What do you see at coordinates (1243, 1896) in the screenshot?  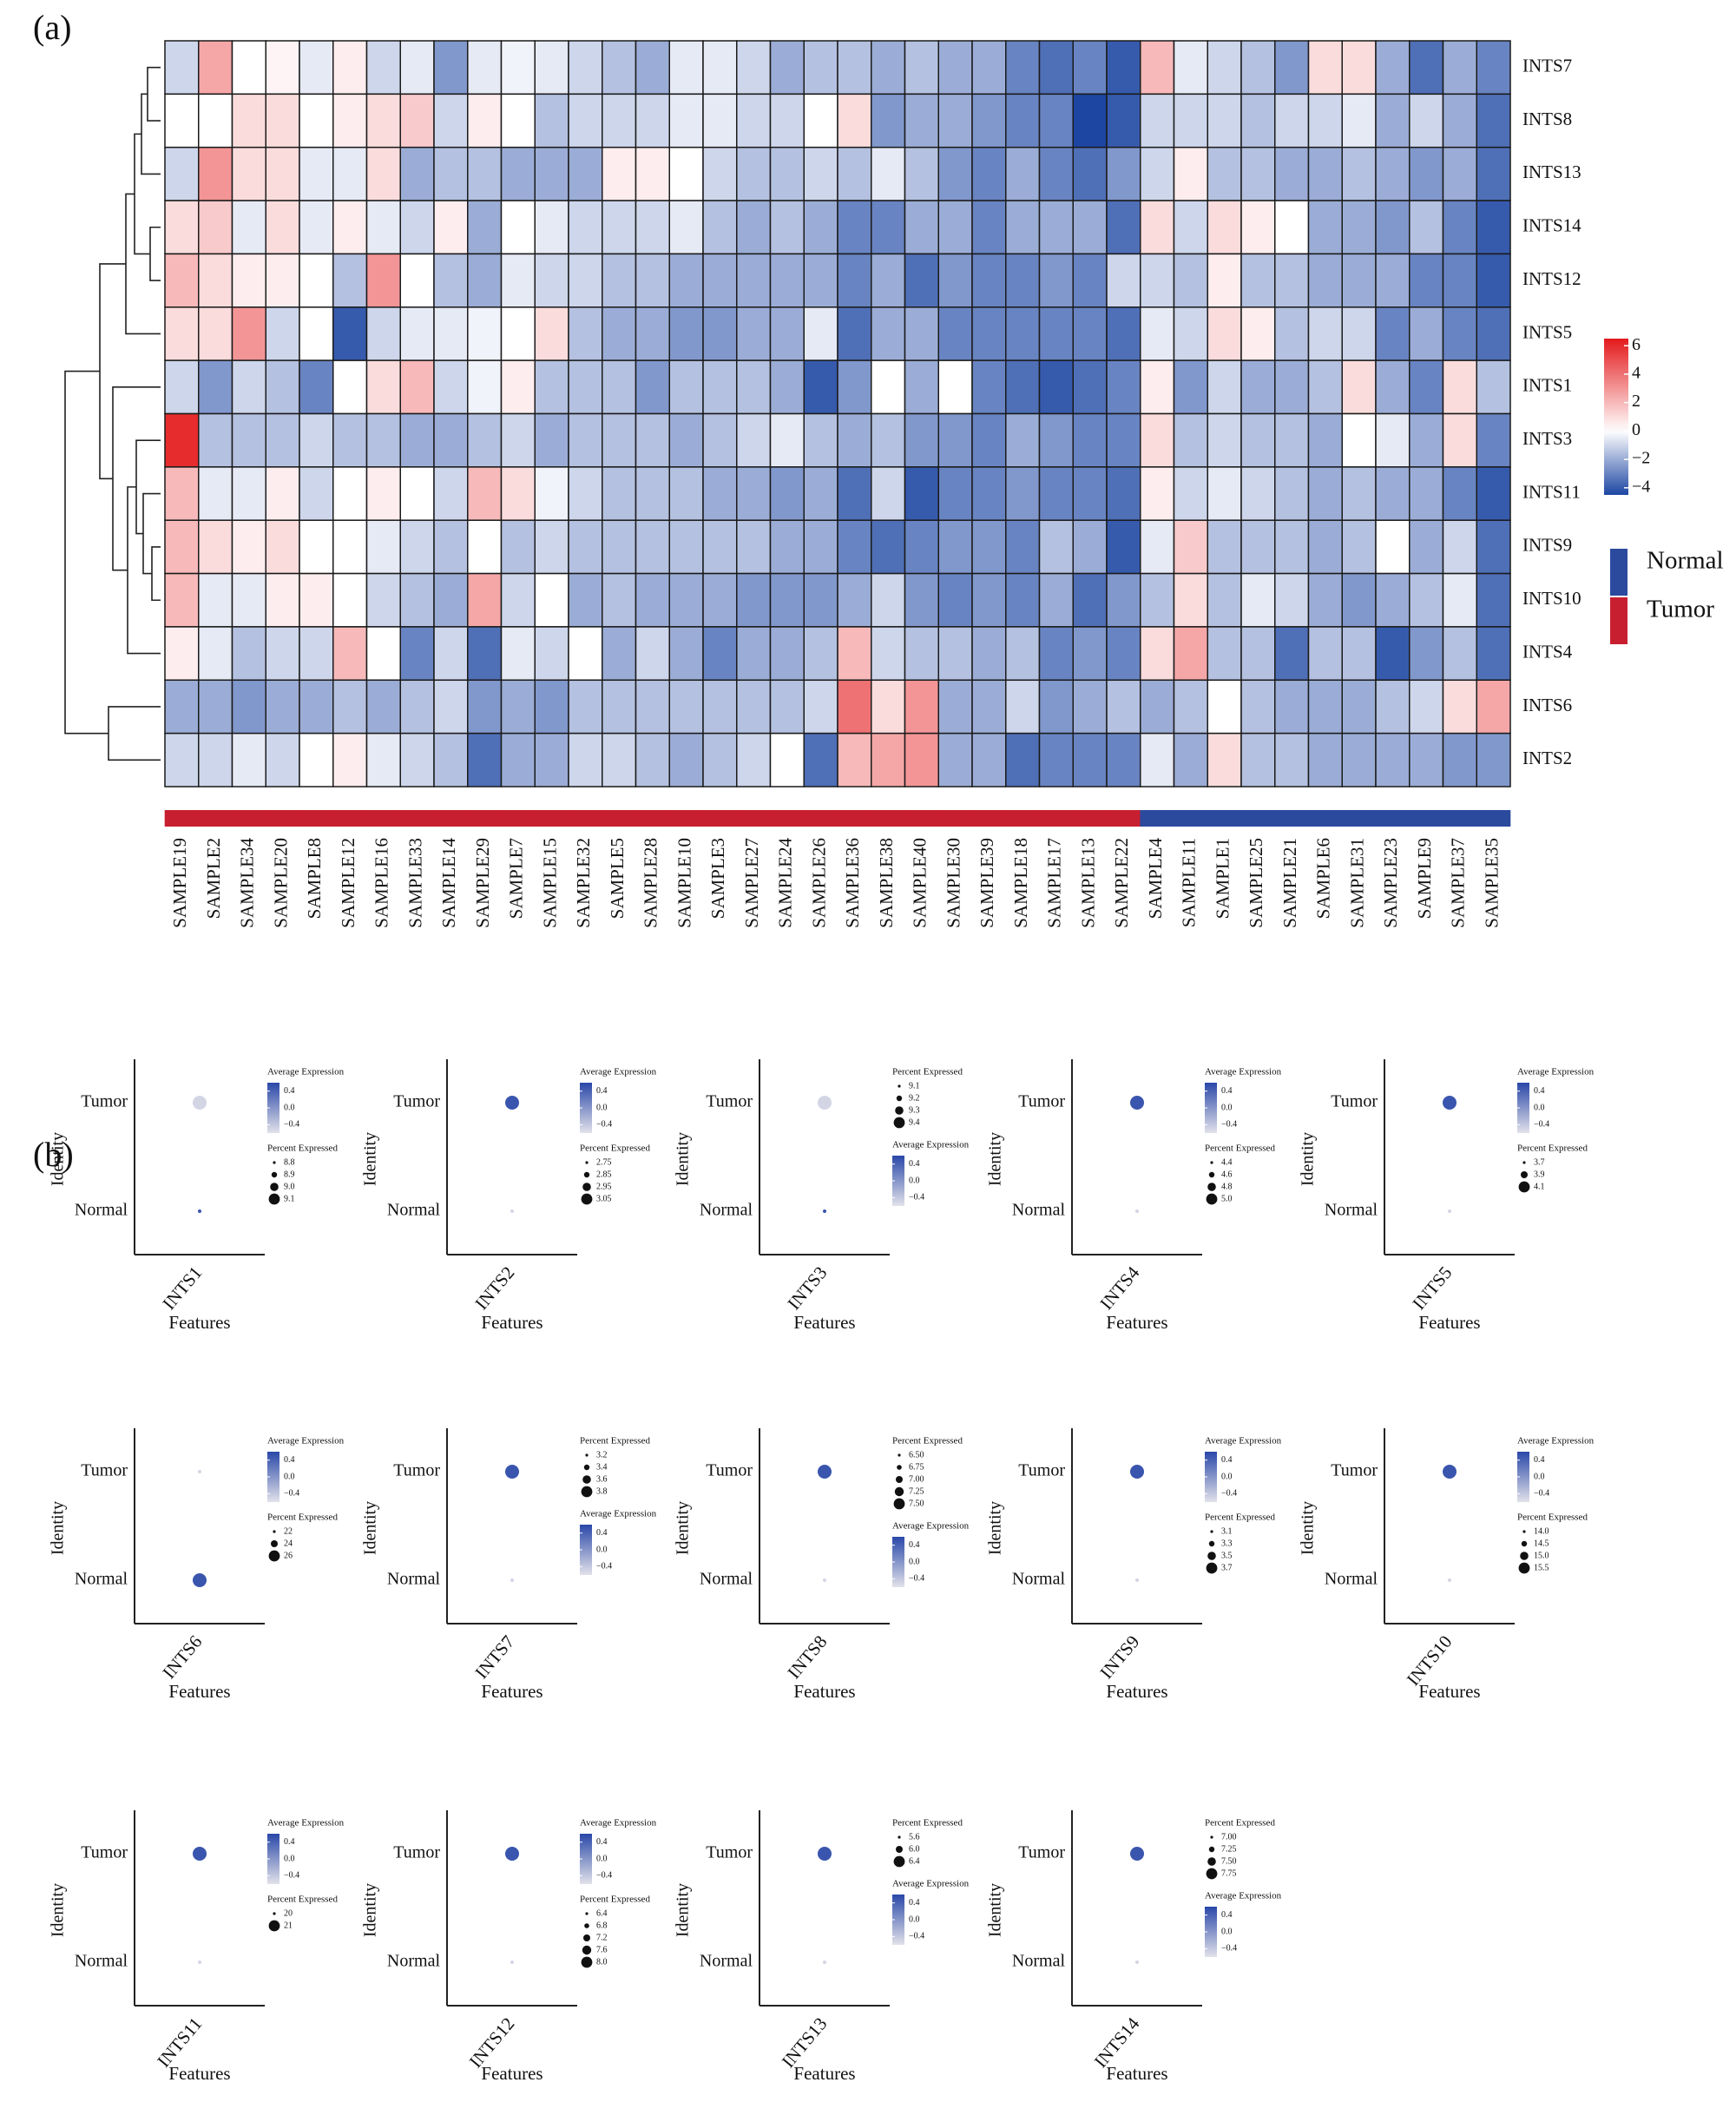 I see `legend-title: Average Expression` at bounding box center [1243, 1896].